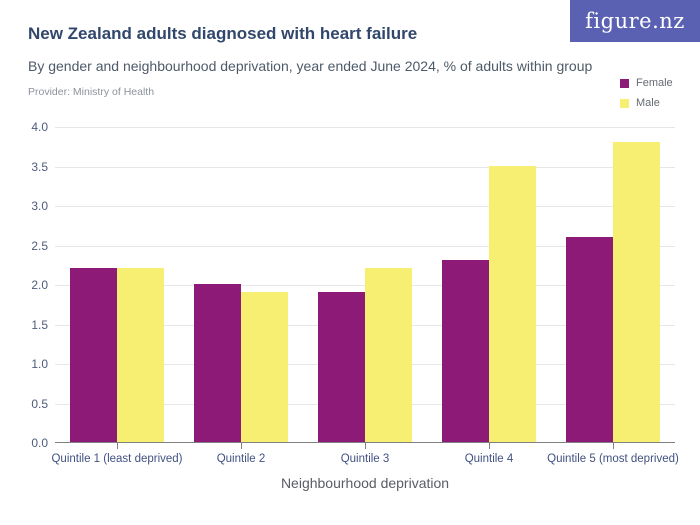 The width and height of the screenshot is (700, 525). I want to click on legend-item-female: Female, so click(646, 83).